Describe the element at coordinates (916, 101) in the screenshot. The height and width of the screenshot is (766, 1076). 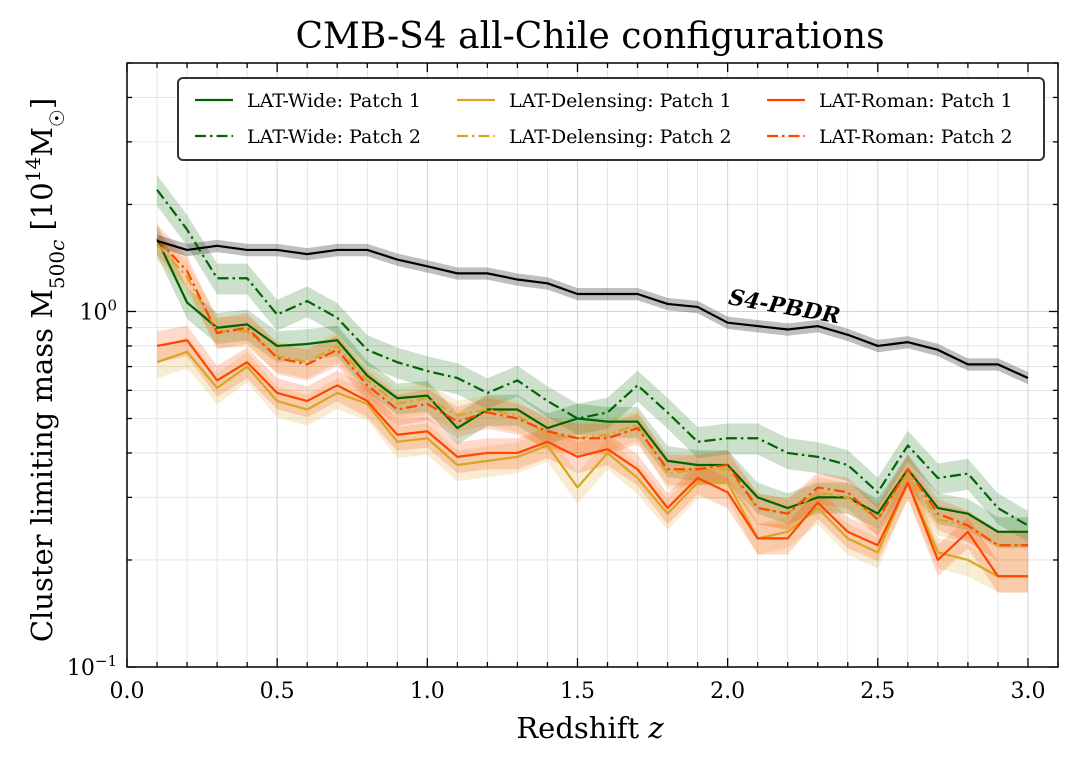
I see `legend-label-4: LAT-Roman: Patch 1` at that location.